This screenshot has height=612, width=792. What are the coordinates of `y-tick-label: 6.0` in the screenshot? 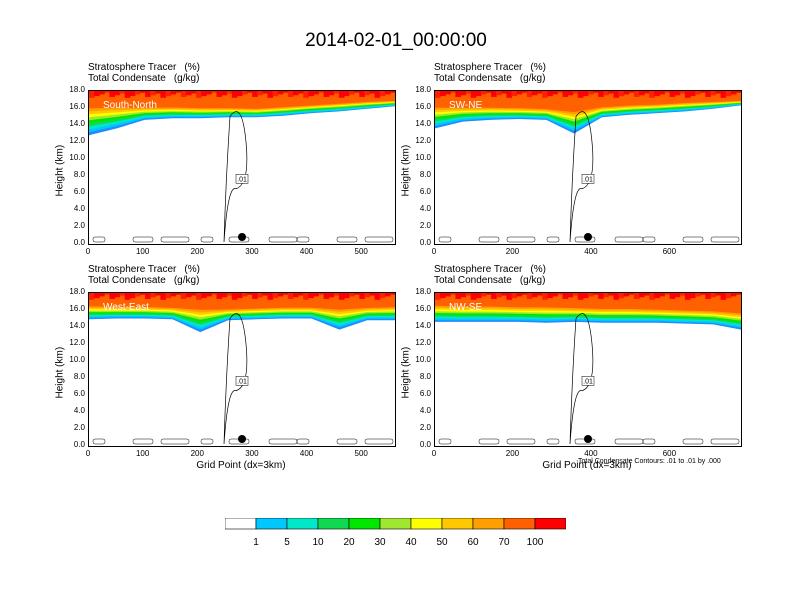 It's located at (79, 191).